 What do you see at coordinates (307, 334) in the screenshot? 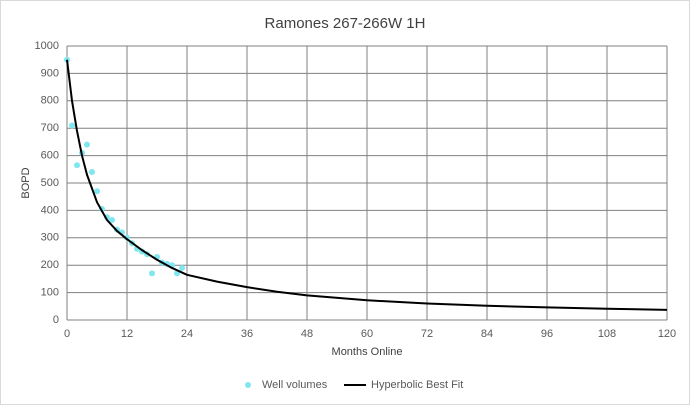
I see `x-tick-label: 48` at bounding box center [307, 334].